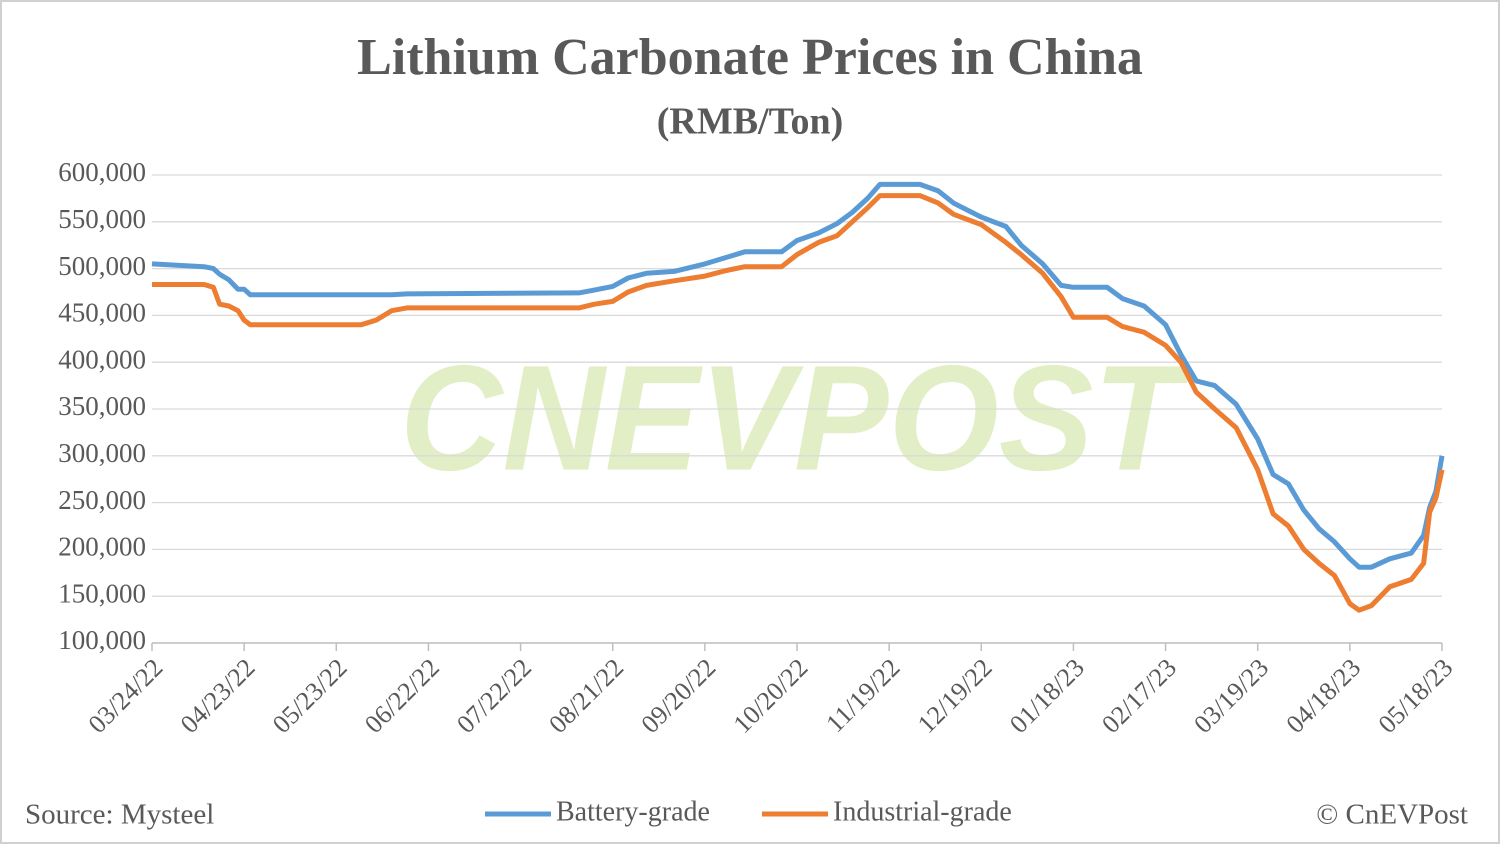  Describe the element at coordinates (119, 815) in the screenshot. I see `source: Source: Mysteel` at that location.